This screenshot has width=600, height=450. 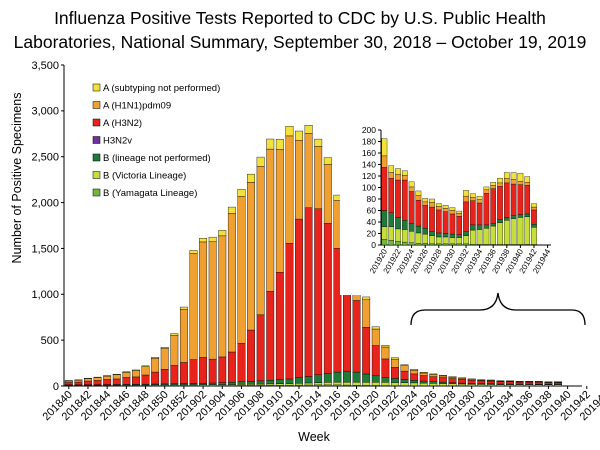 I want to click on legend-label: B (Victoria Lineage), so click(x=144, y=176).